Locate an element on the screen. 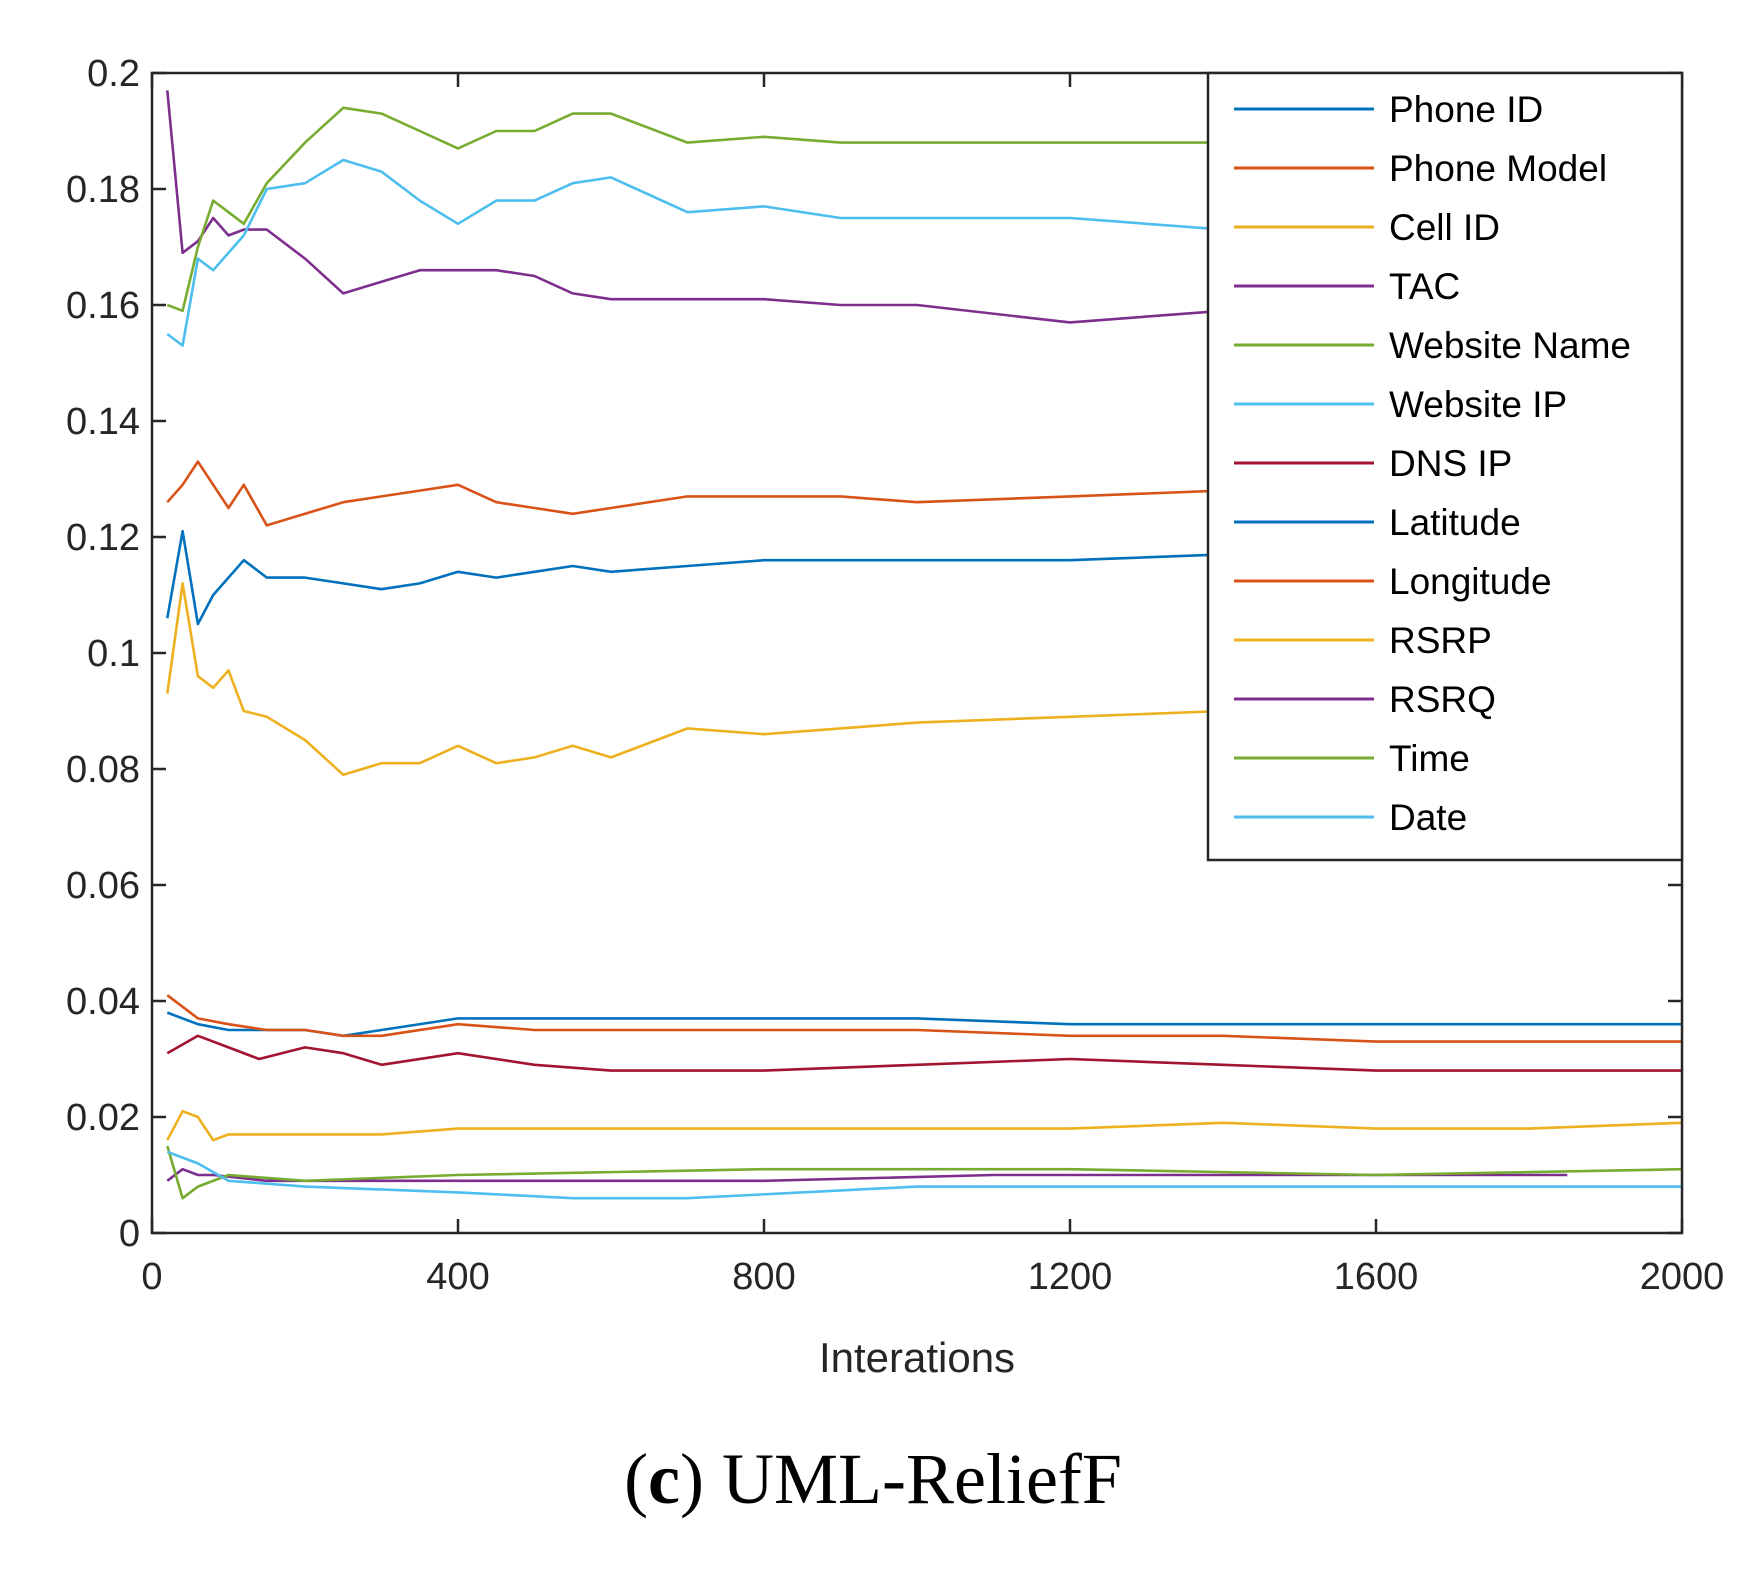 Image resolution: width=1746 pixels, height=1570 pixels. x-tick-label: 1600 is located at coordinates (1376, 1277).